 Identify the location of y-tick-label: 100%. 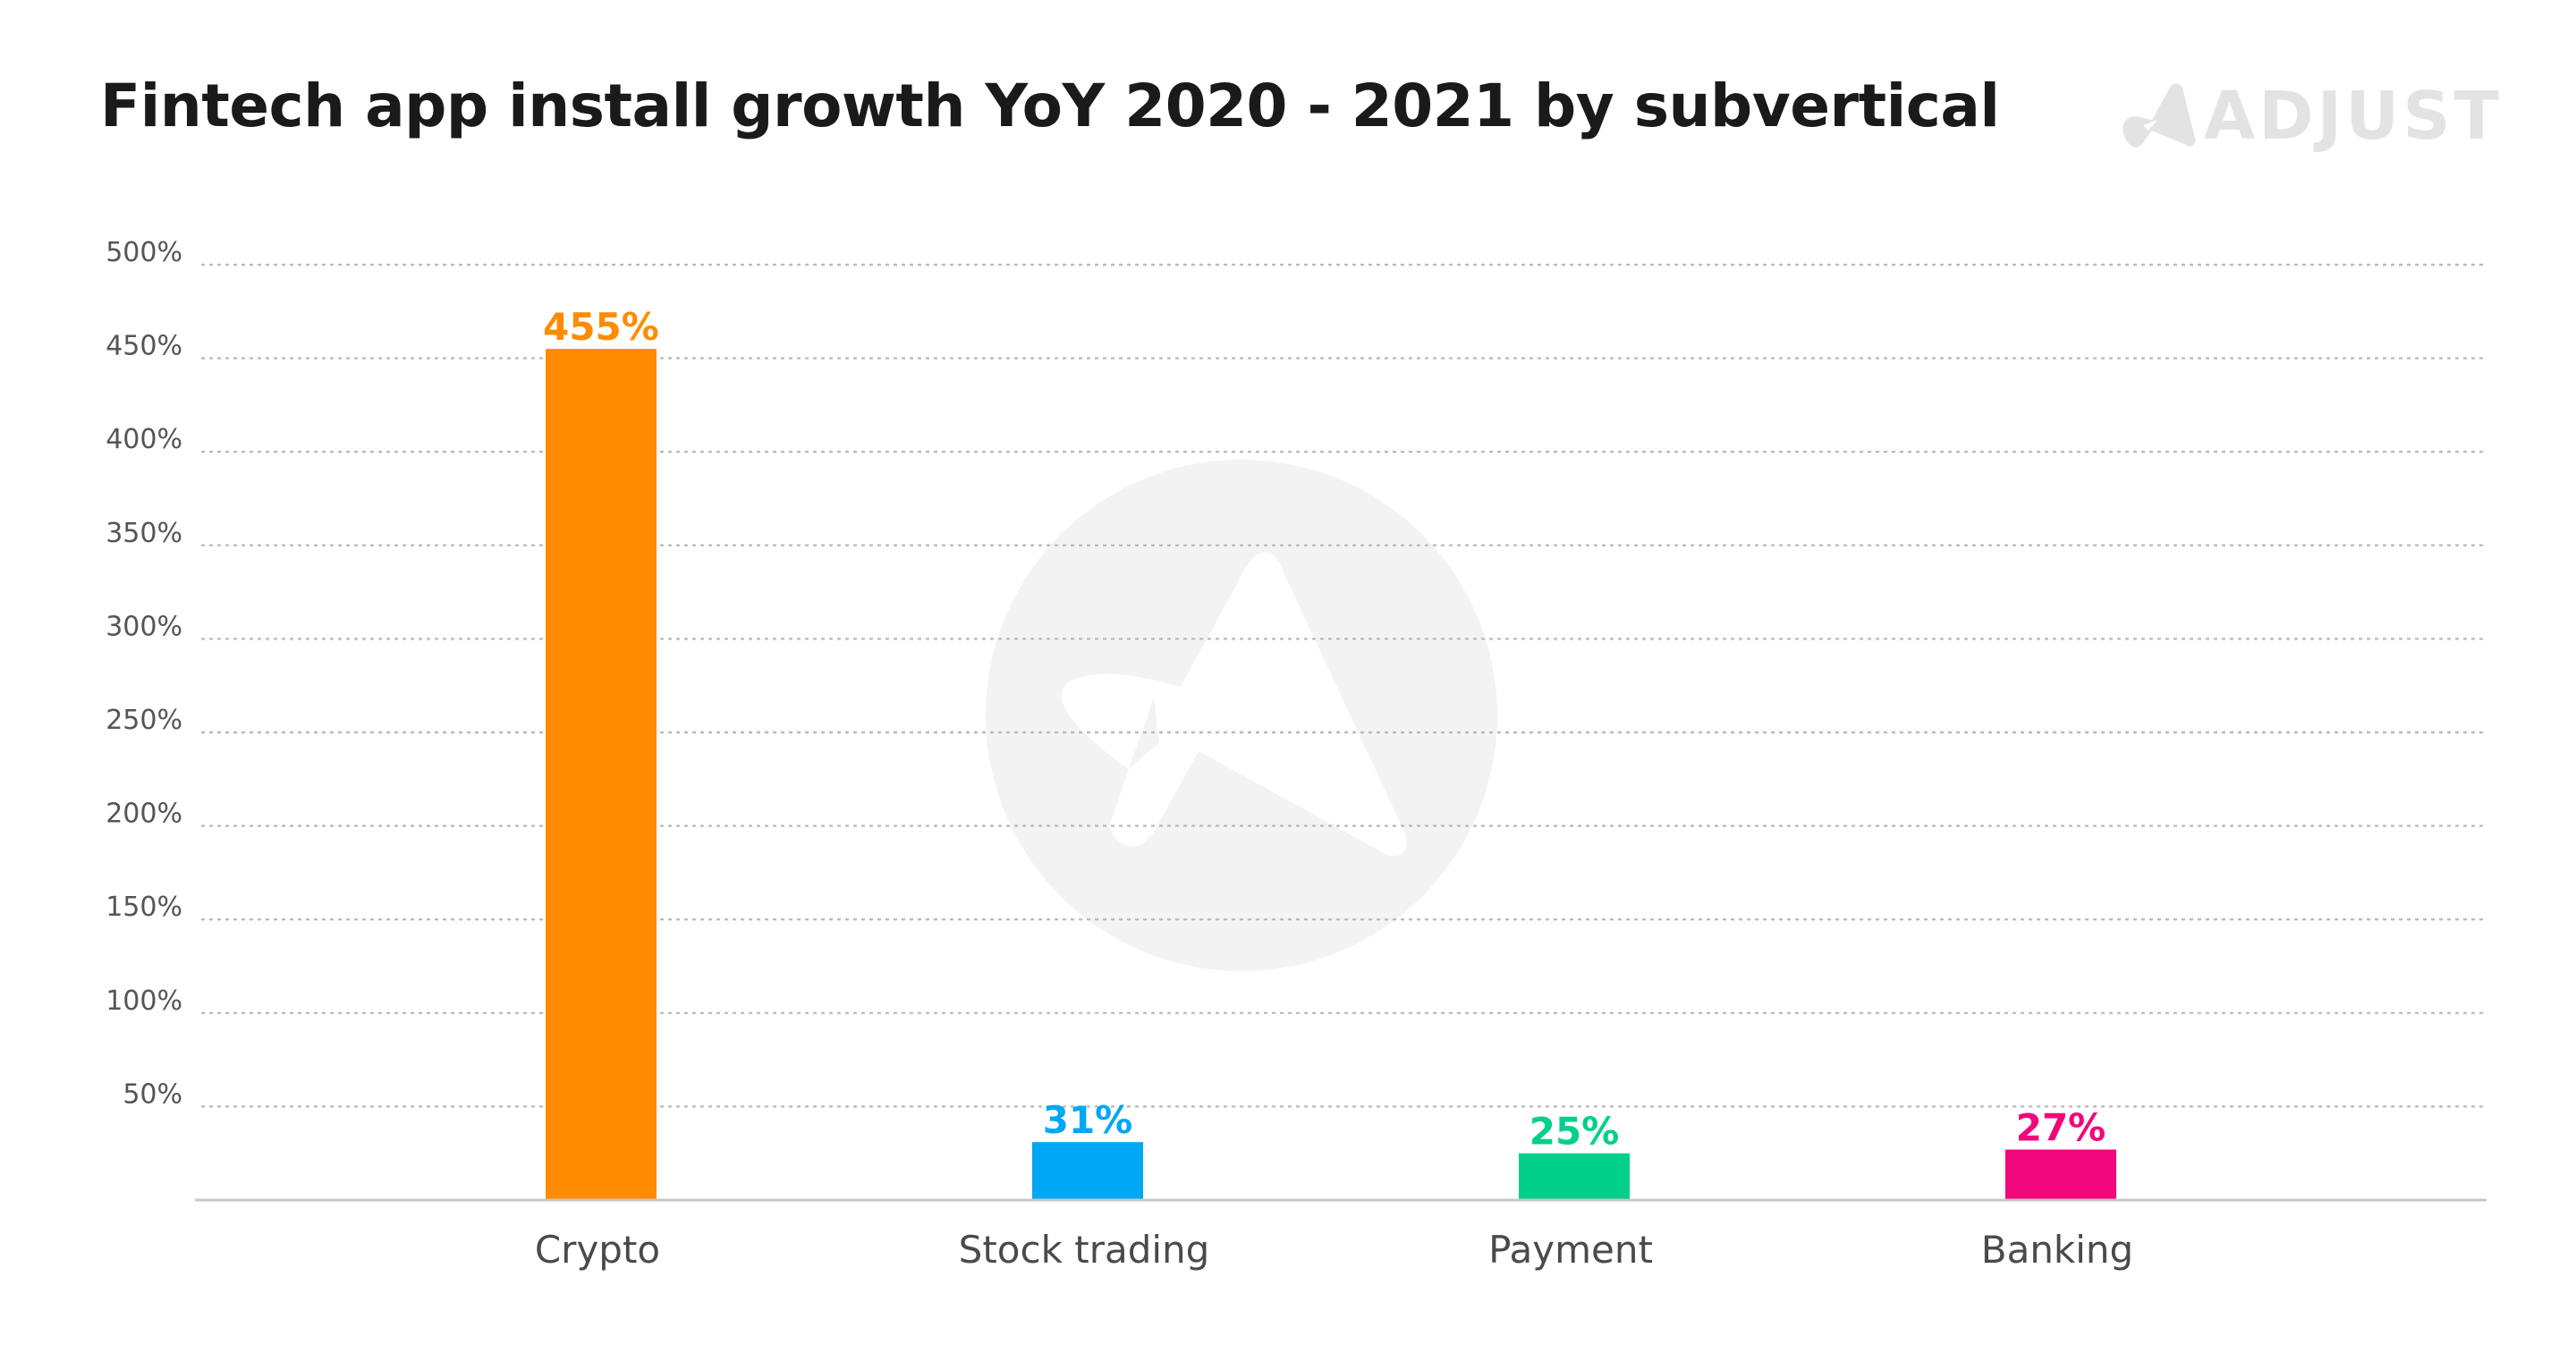
(144, 1001).